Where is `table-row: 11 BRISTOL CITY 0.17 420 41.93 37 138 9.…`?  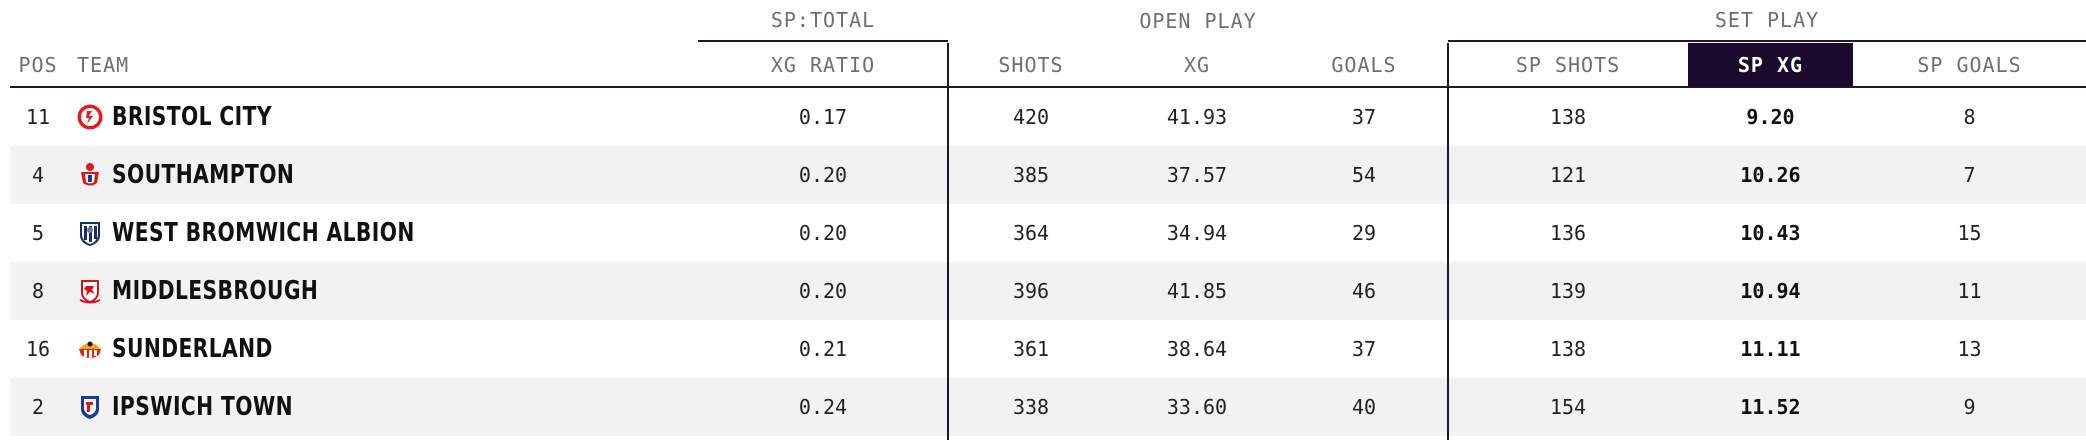 table-row: 11 BRISTOL CITY 0.17 420 41.93 37 138 9.… is located at coordinates (1048, 117).